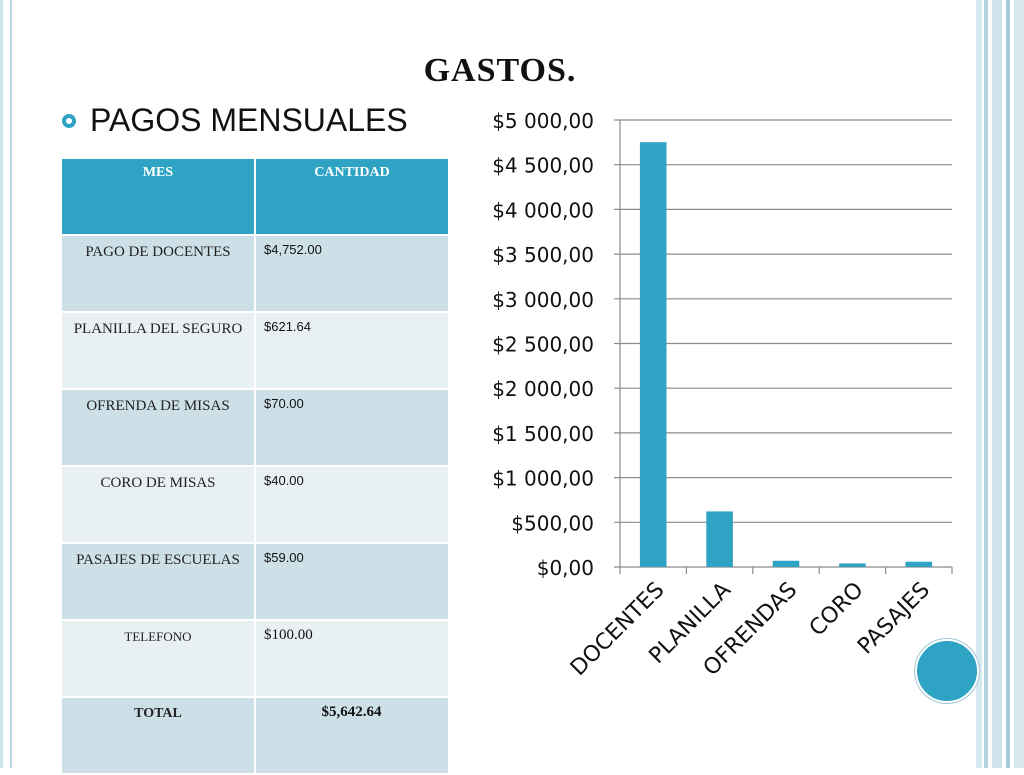  I want to click on y-tick-label: $2 000,00, so click(543, 389).